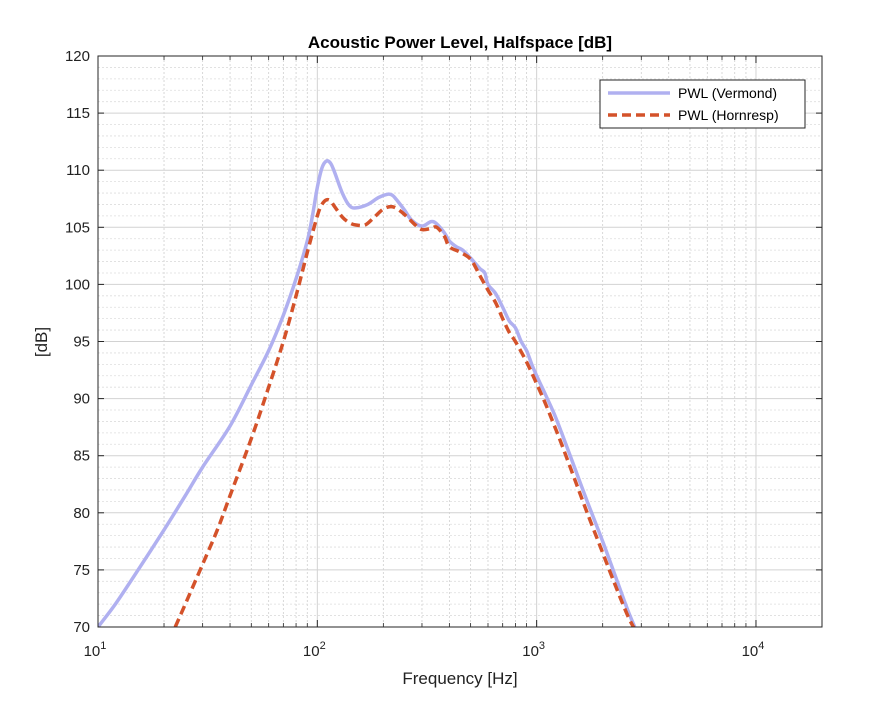 The image size is (888, 708). I want to click on y-axis-label: [dB], so click(41, 342).